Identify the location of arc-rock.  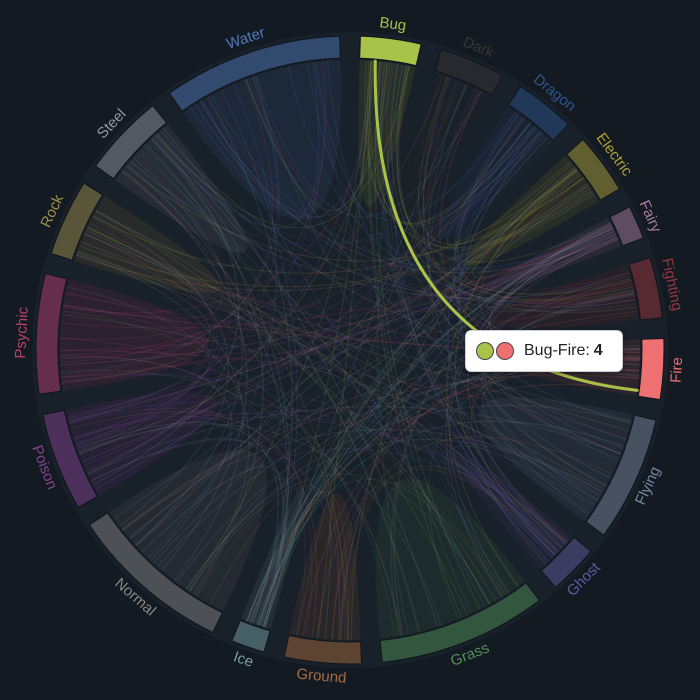
(77, 221).